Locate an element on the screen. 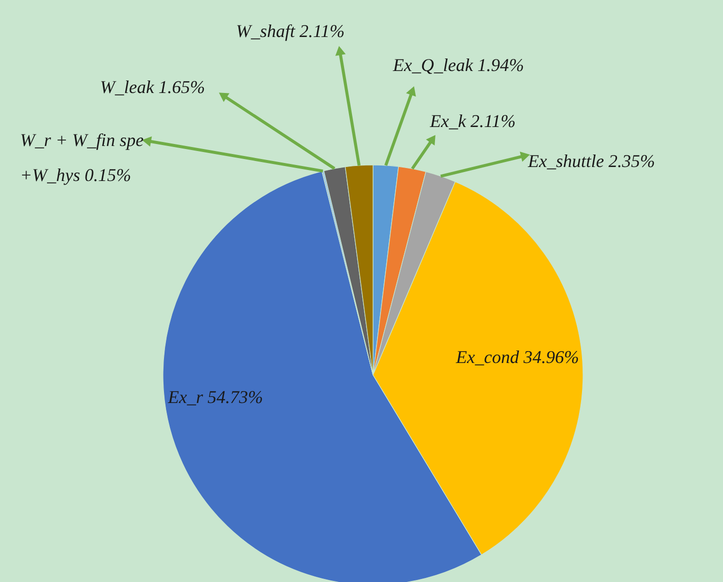  slice-label: W_r + W_fin spe +W_hys 0.15% is located at coordinates (82, 157).